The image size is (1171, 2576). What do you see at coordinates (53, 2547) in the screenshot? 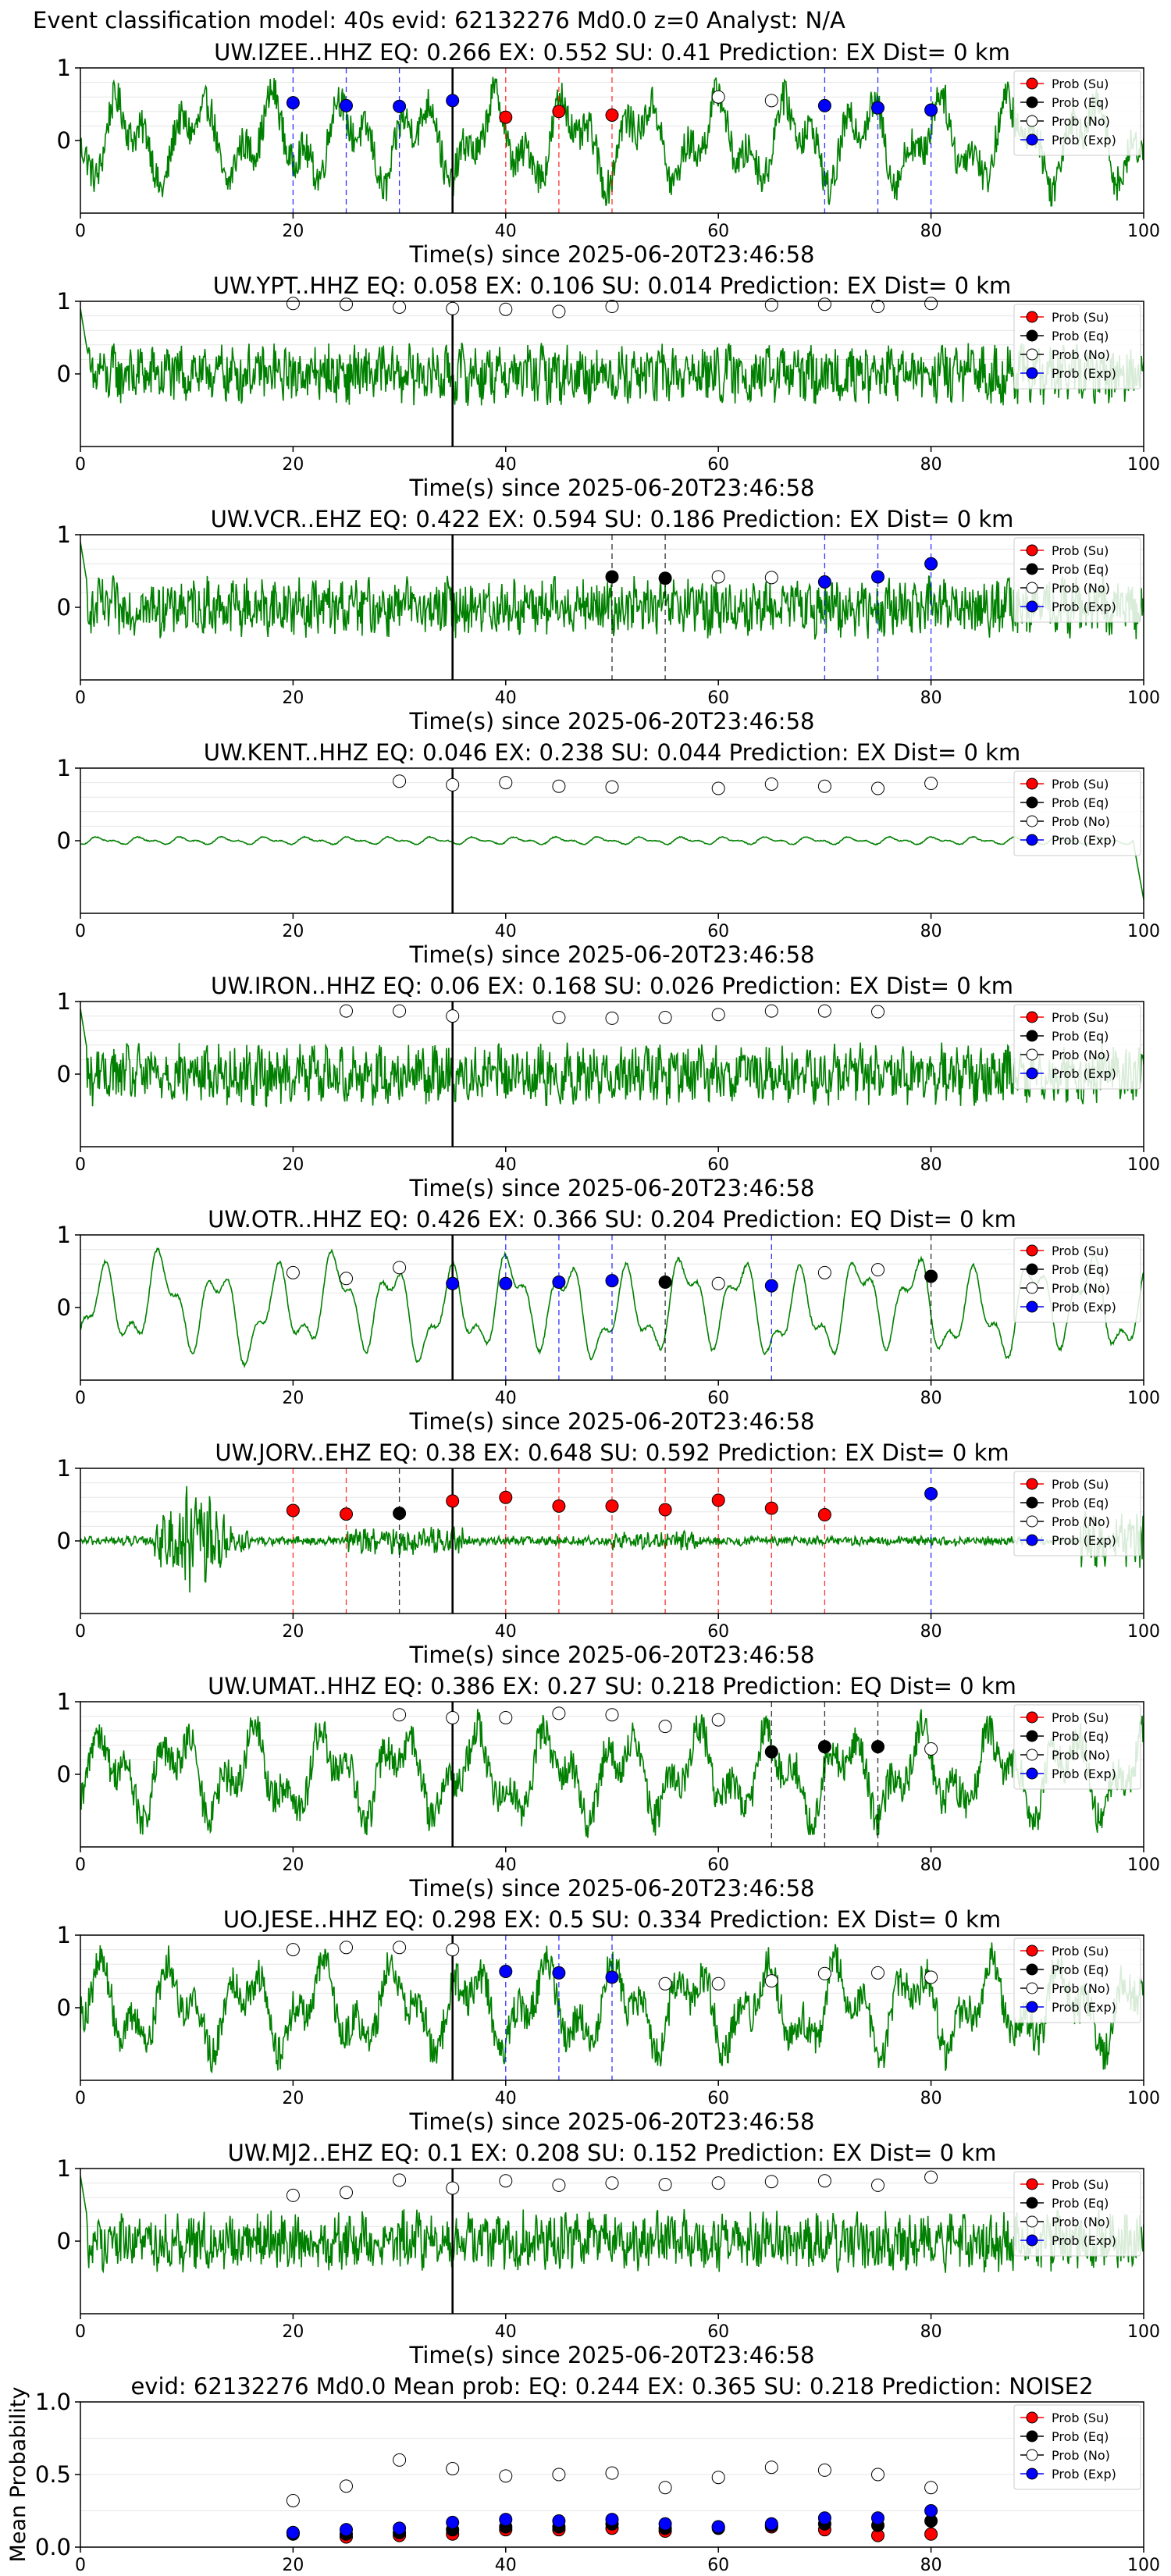
I see `y-tick-label: 0.0` at bounding box center [53, 2547].